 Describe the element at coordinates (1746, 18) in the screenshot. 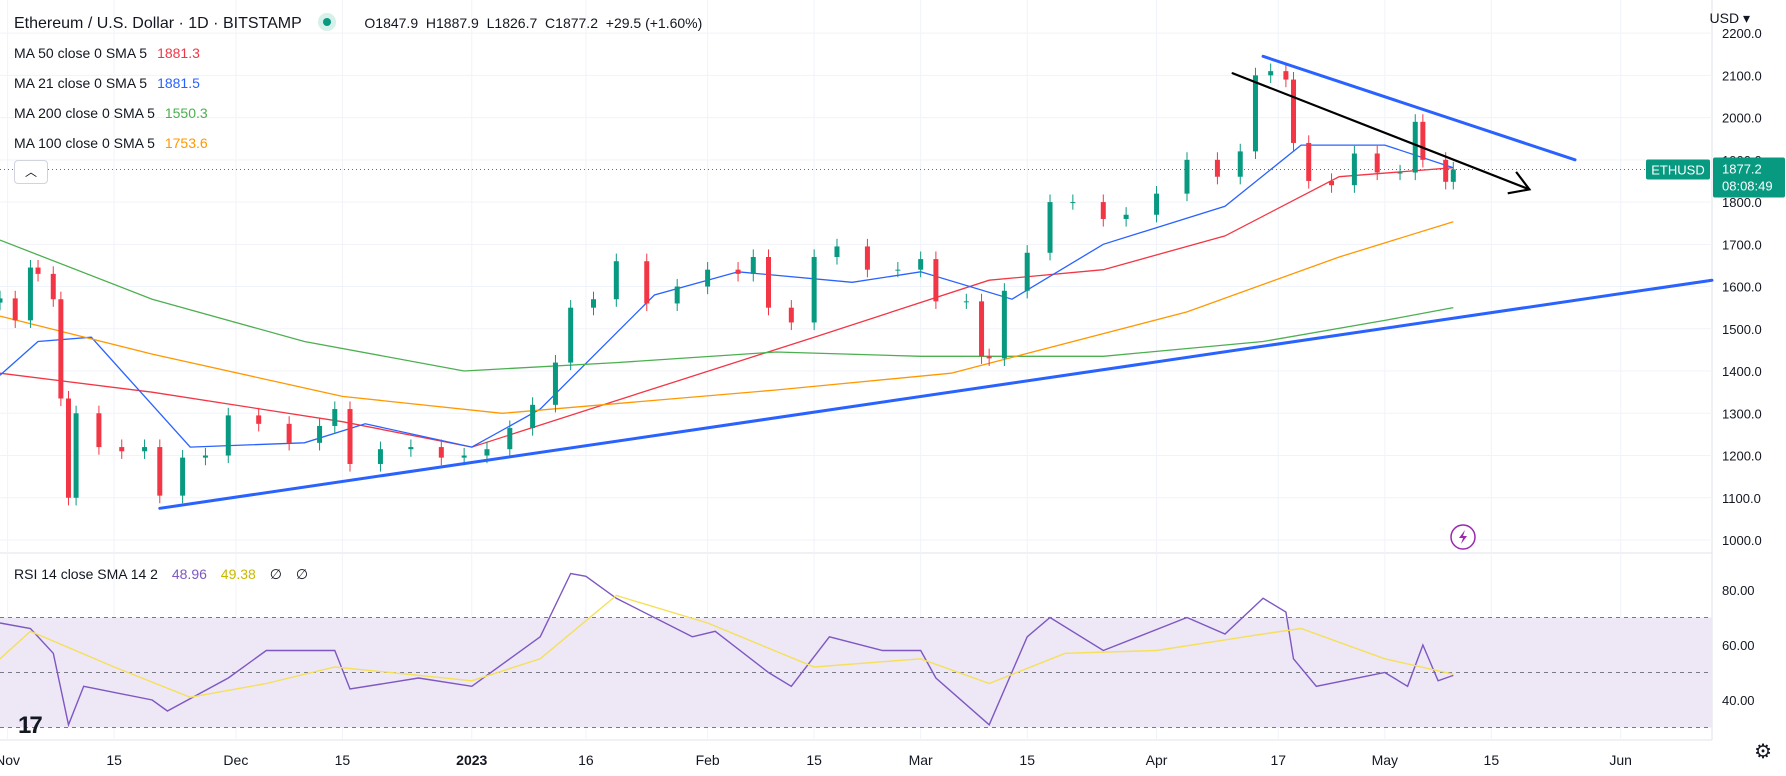

I see `chevron-down-icon: ▾` at that location.